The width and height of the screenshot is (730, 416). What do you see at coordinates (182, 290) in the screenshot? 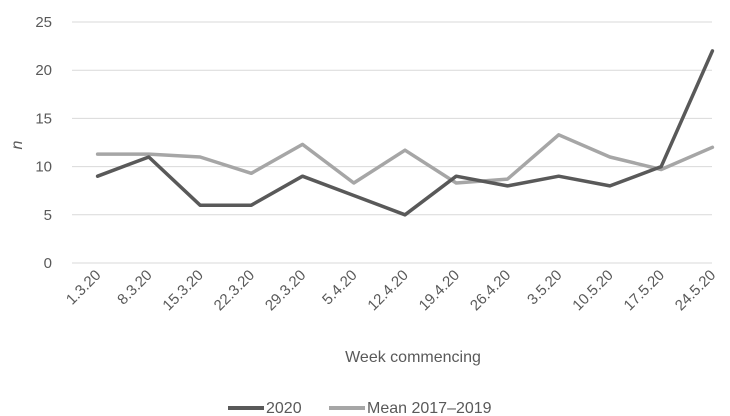
I see `x-tick-label: 15.3.20` at bounding box center [182, 290].